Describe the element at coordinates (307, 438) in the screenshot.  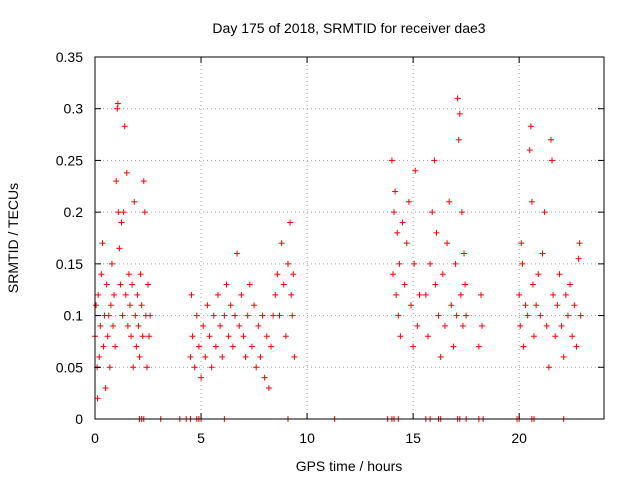
I see `x-tick-label: 10` at that location.